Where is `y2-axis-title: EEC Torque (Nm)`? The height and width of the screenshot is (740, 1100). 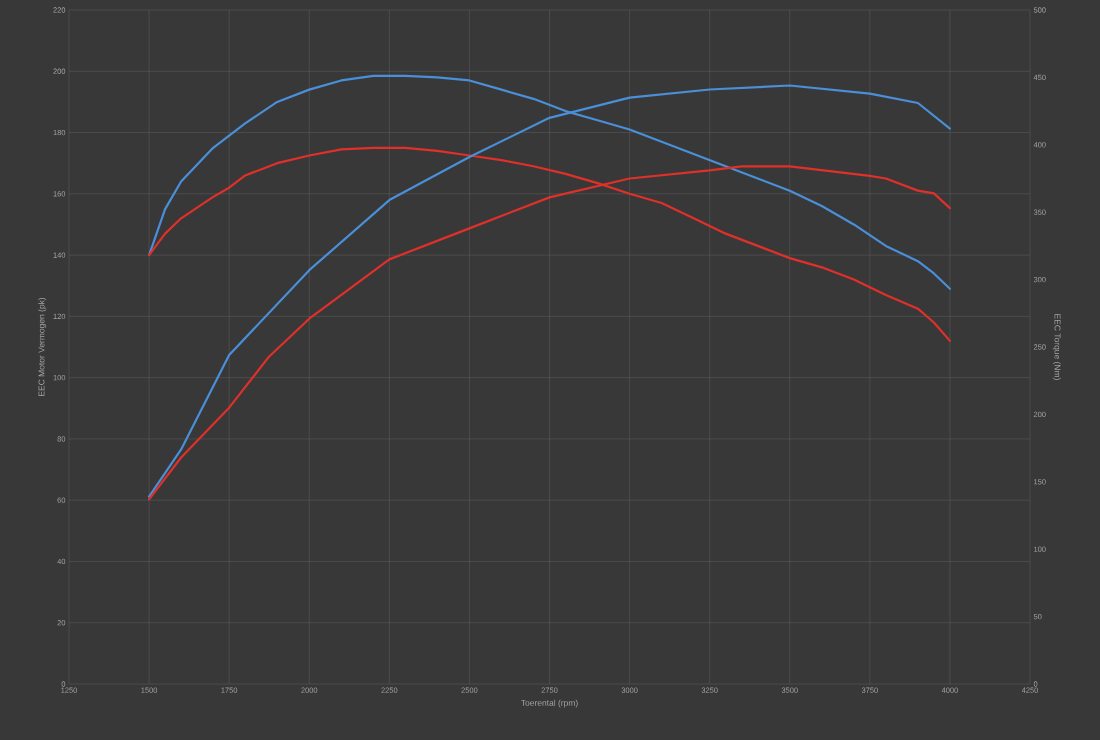 y2-axis-title: EEC Torque (Nm) is located at coordinates (1056, 347).